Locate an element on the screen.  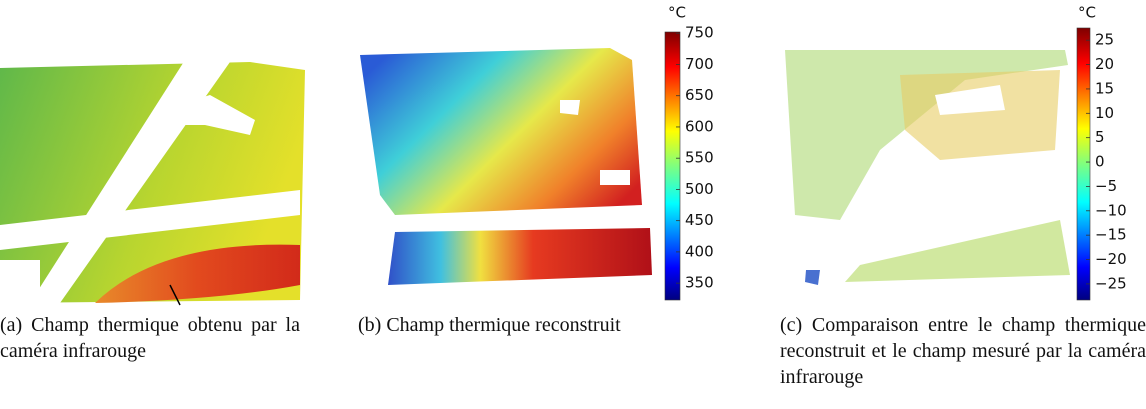
colorbar-tick-label: 0 is located at coordinates (1100, 162).